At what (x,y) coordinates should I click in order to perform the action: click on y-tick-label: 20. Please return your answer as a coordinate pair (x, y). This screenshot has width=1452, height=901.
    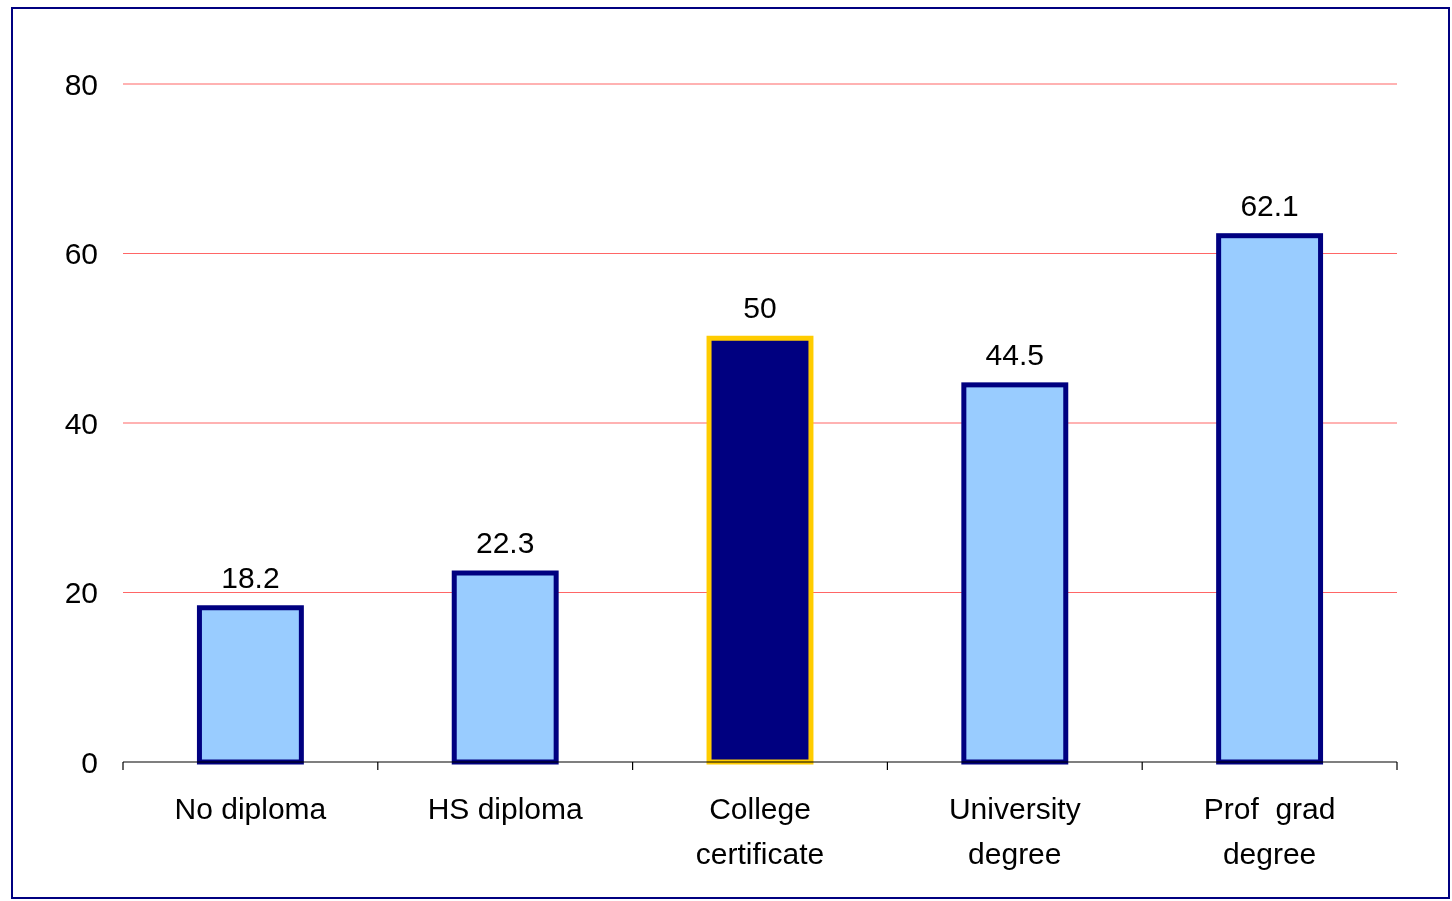
    Looking at the image, I should click on (81, 592).